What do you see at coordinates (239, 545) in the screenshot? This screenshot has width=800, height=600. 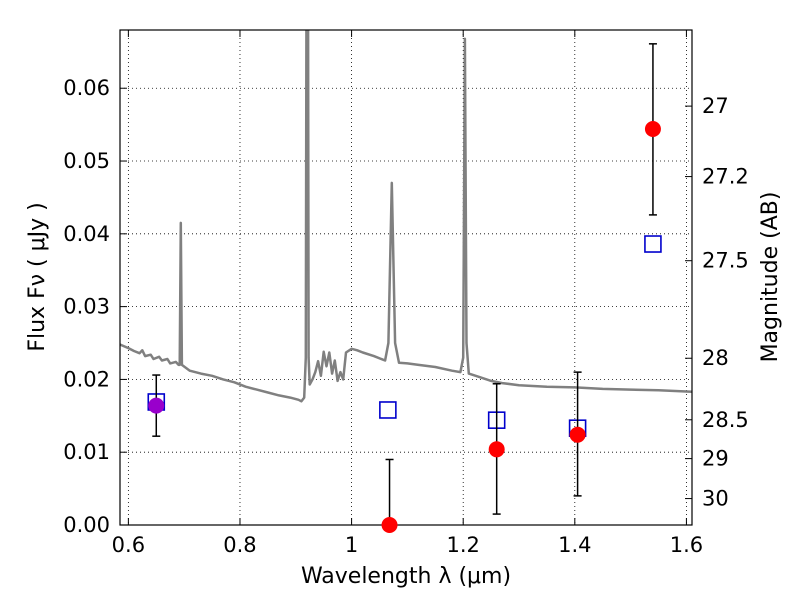 I see `x-tick-label: 0.8` at bounding box center [239, 545].